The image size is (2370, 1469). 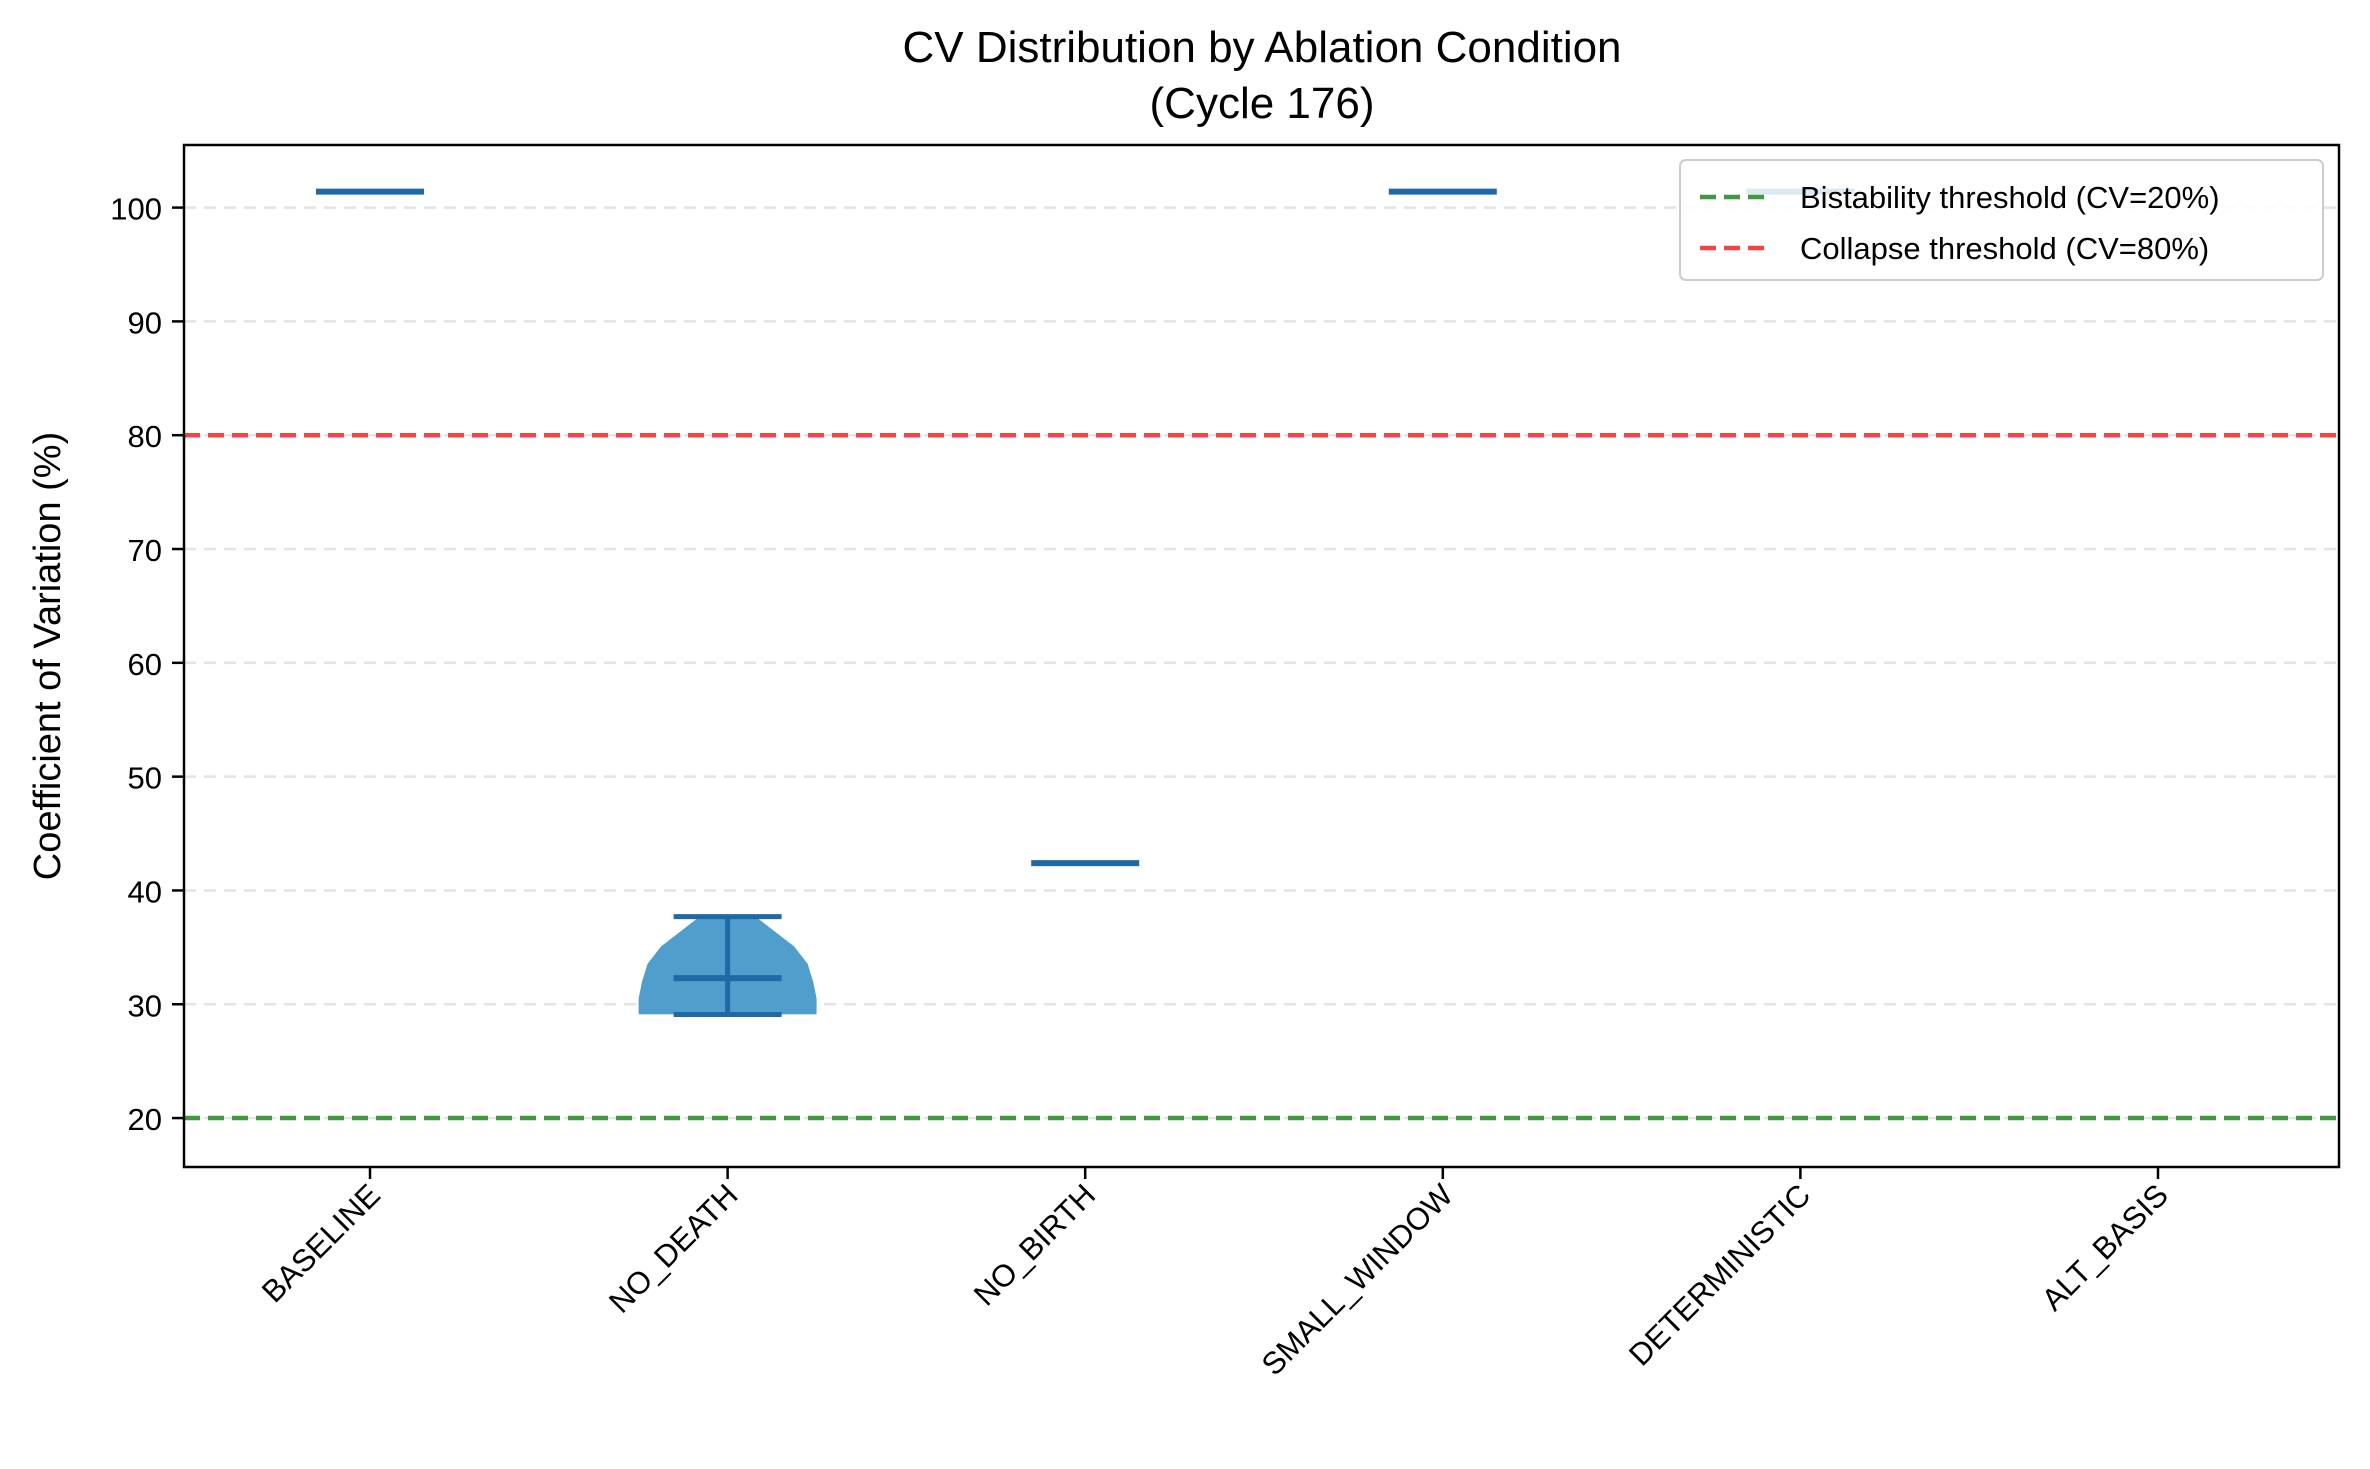 What do you see at coordinates (1034, 1244) in the screenshot?
I see `x-tick-label: NO_BIRTH` at bounding box center [1034, 1244].